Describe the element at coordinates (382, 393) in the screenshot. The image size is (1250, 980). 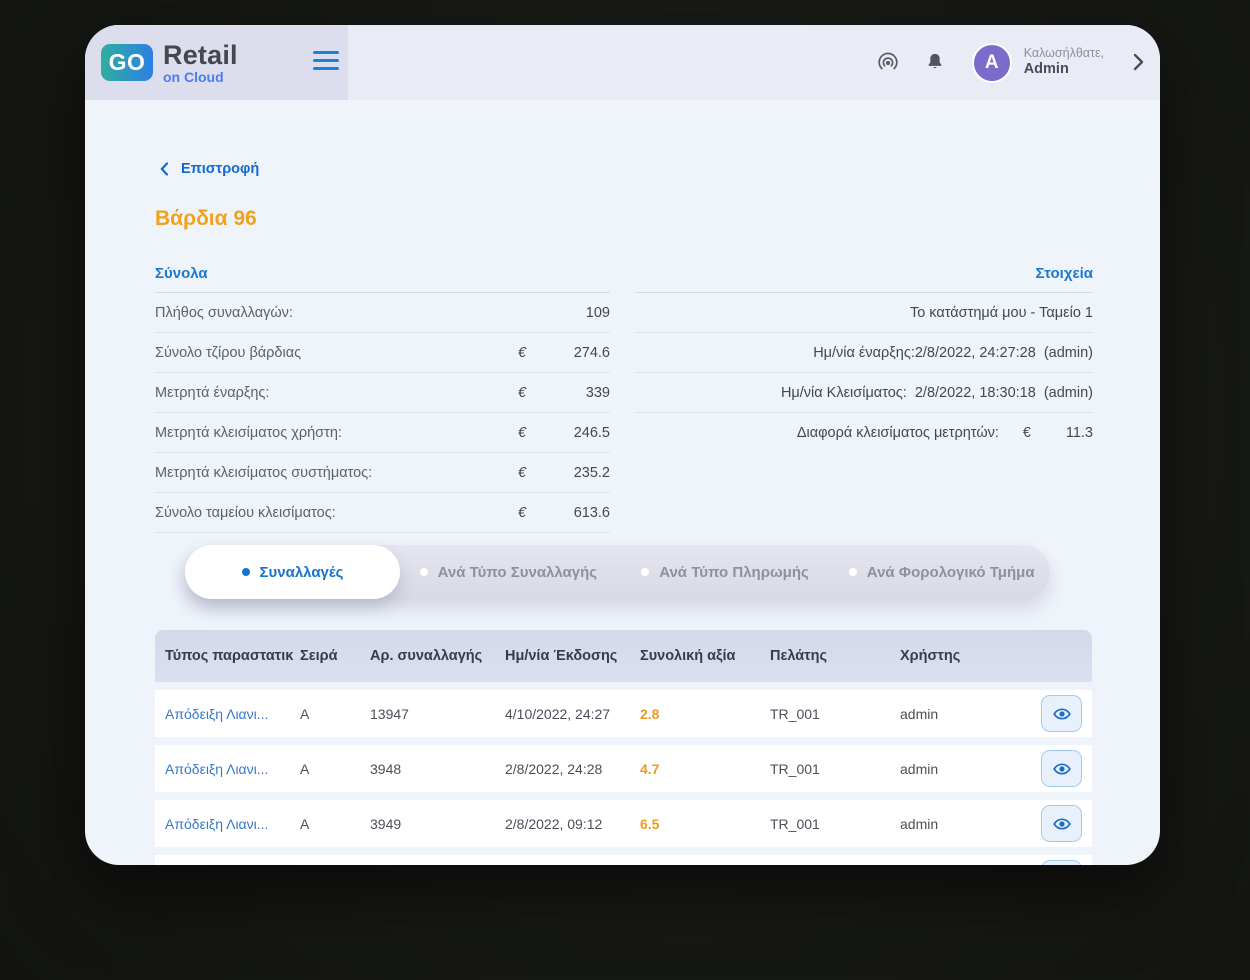
I see `summary-row: Μετρητά έναρξης: €339` at that location.